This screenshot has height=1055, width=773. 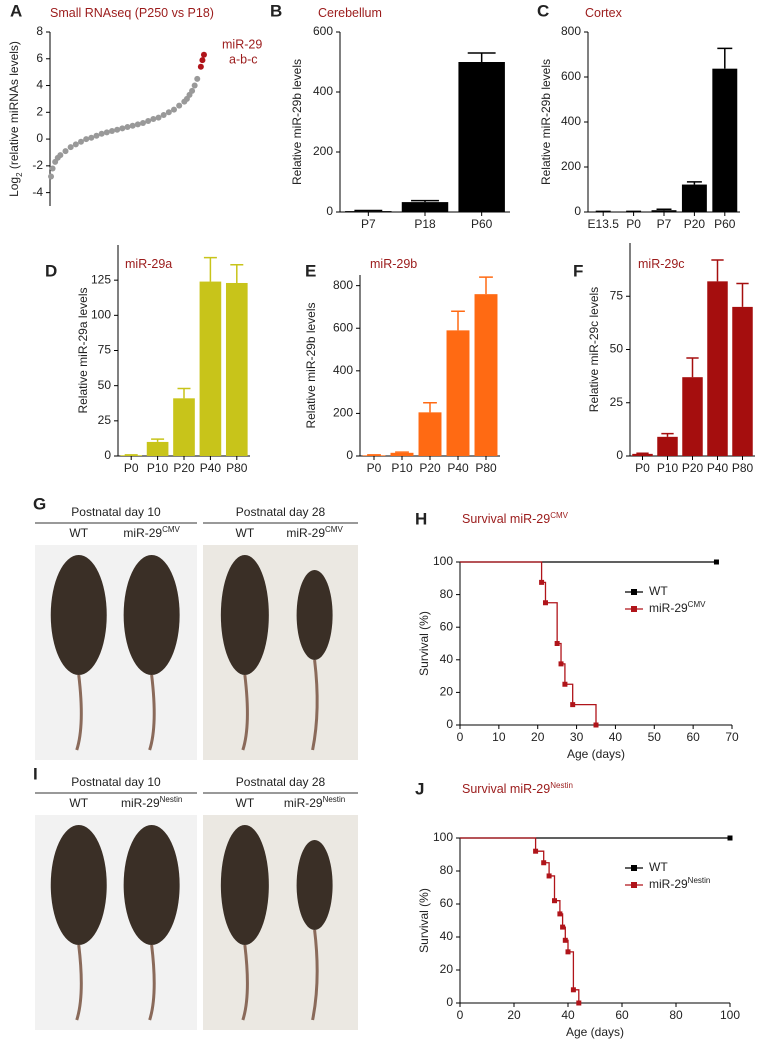 I want to click on y-axis-label: Relative miR-29c levels, so click(x=594, y=349).